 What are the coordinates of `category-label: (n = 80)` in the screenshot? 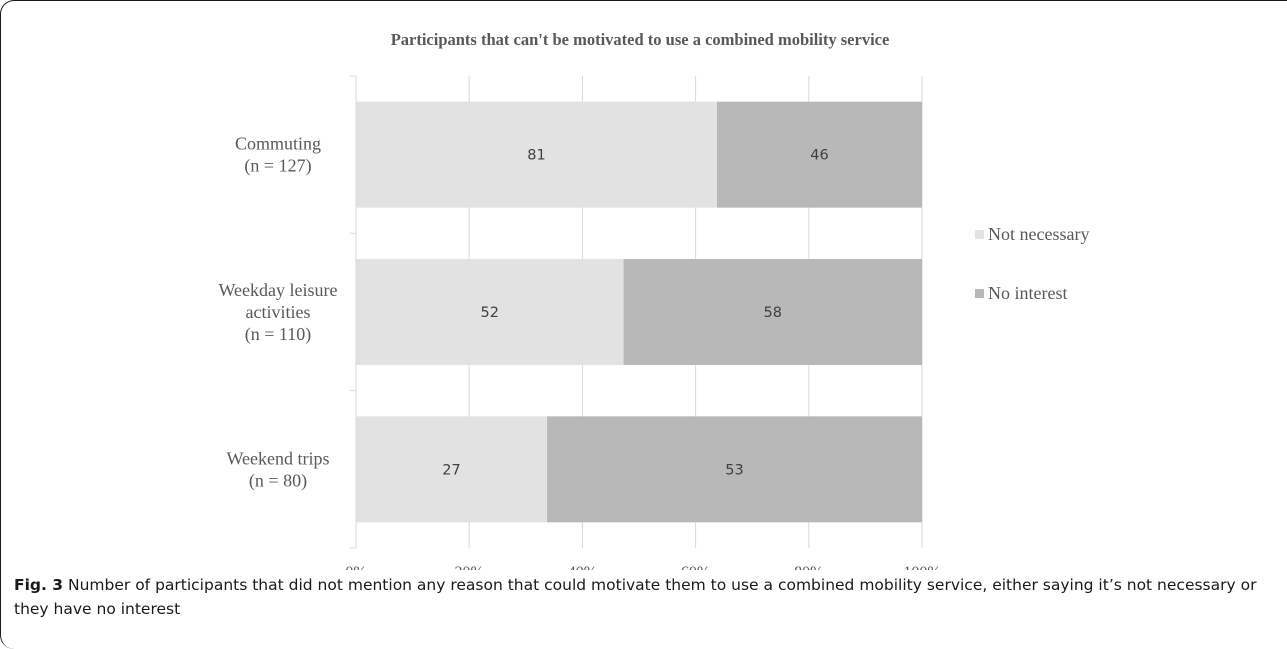 It's located at (278, 480).